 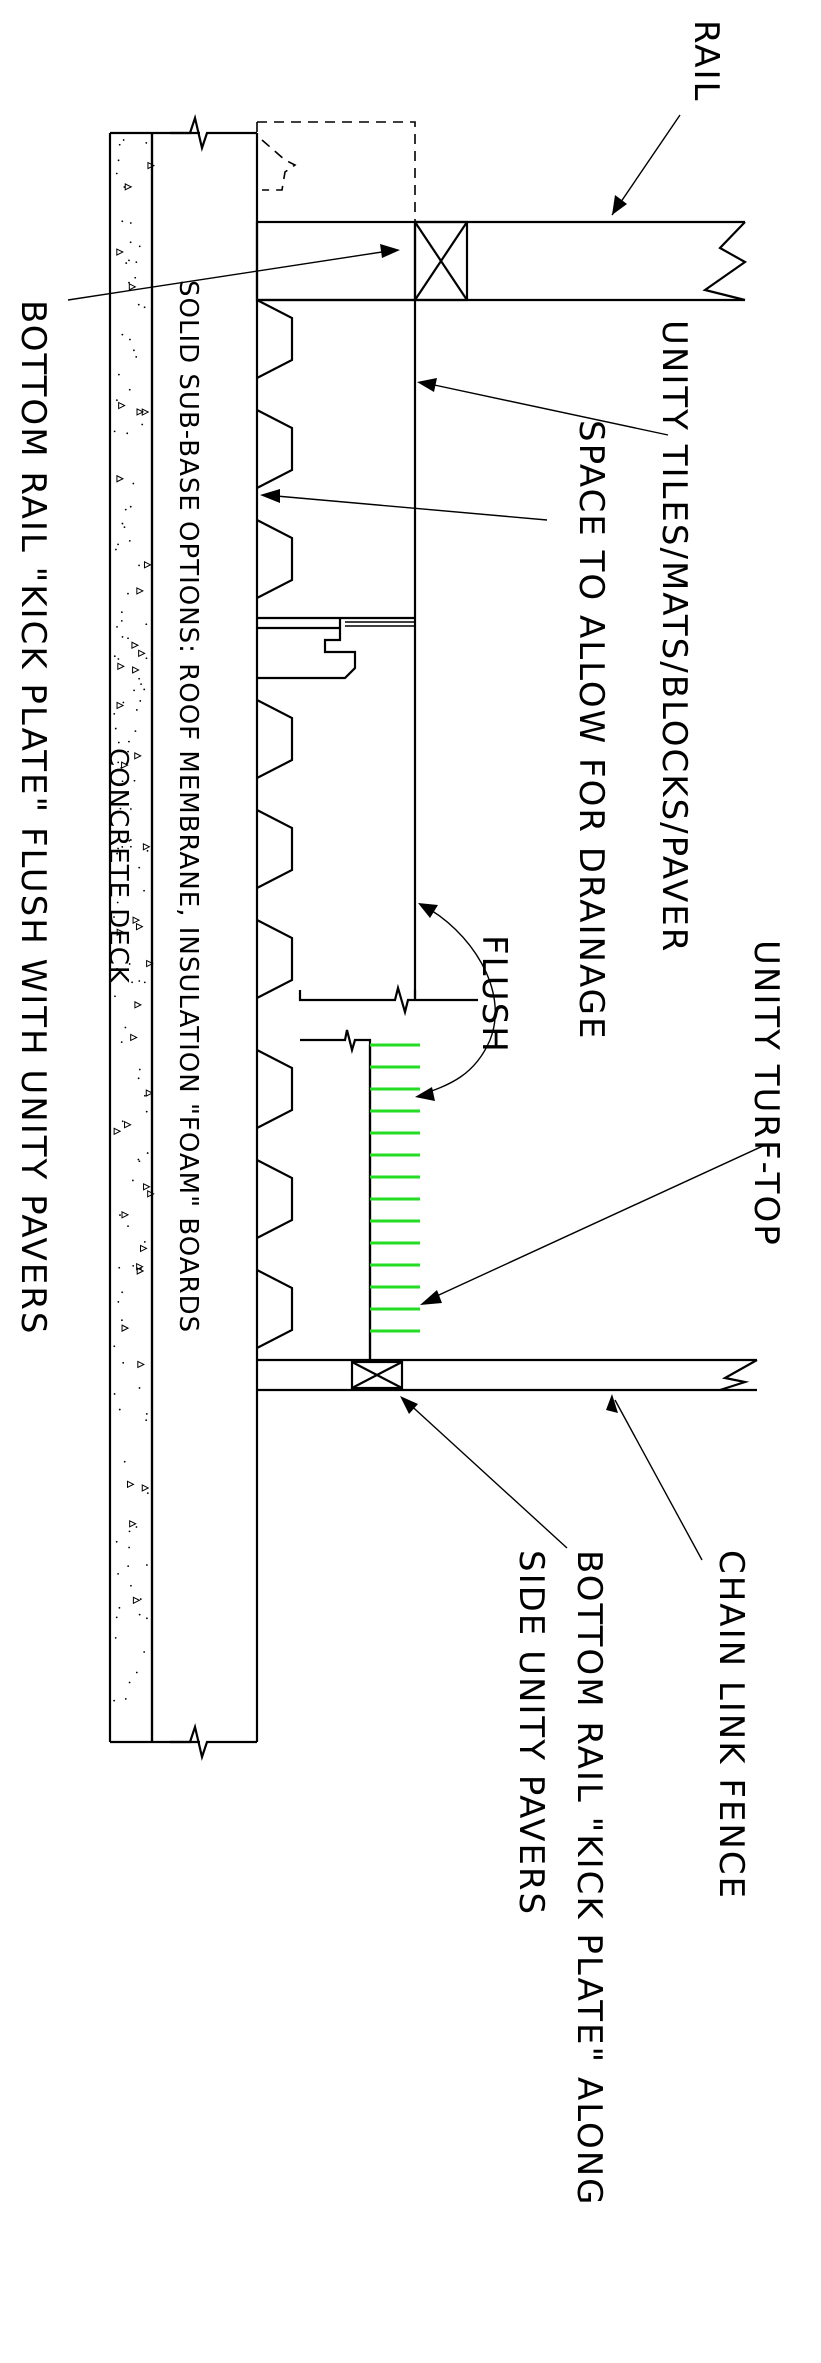 I want to click on arrowhead-rail, so click(x=619, y=205).